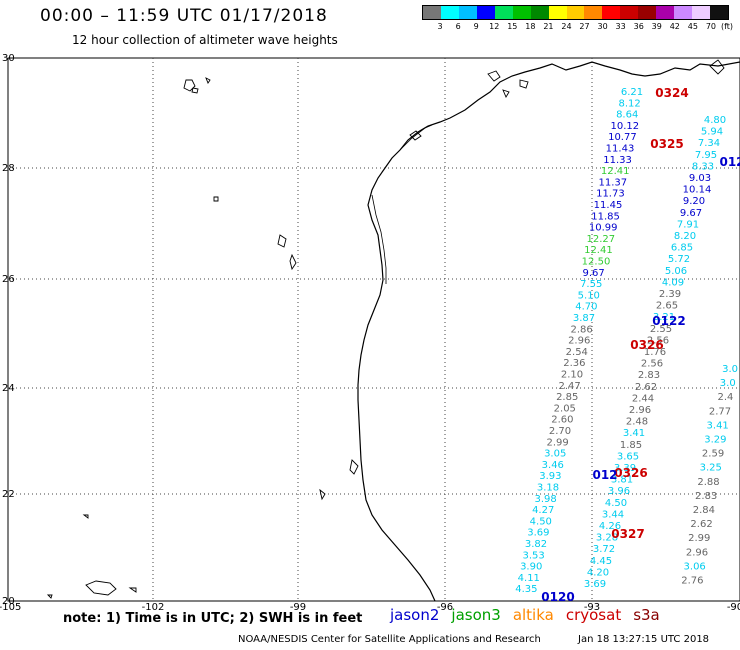 The image size is (740, 650). I want to click on pass-time-label: 0325, so click(666, 144).